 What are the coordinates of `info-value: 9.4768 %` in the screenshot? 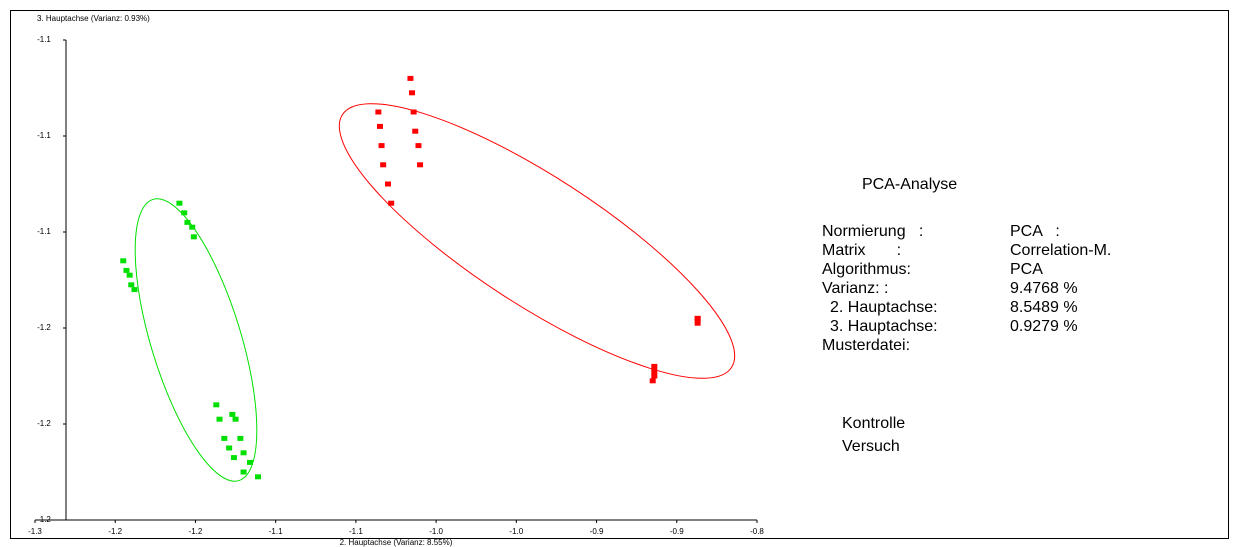 It's located at (1044, 288).